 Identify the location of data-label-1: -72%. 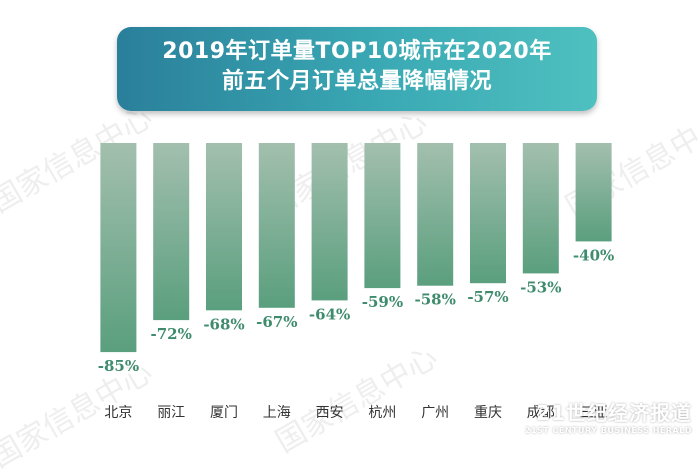
(171, 334).